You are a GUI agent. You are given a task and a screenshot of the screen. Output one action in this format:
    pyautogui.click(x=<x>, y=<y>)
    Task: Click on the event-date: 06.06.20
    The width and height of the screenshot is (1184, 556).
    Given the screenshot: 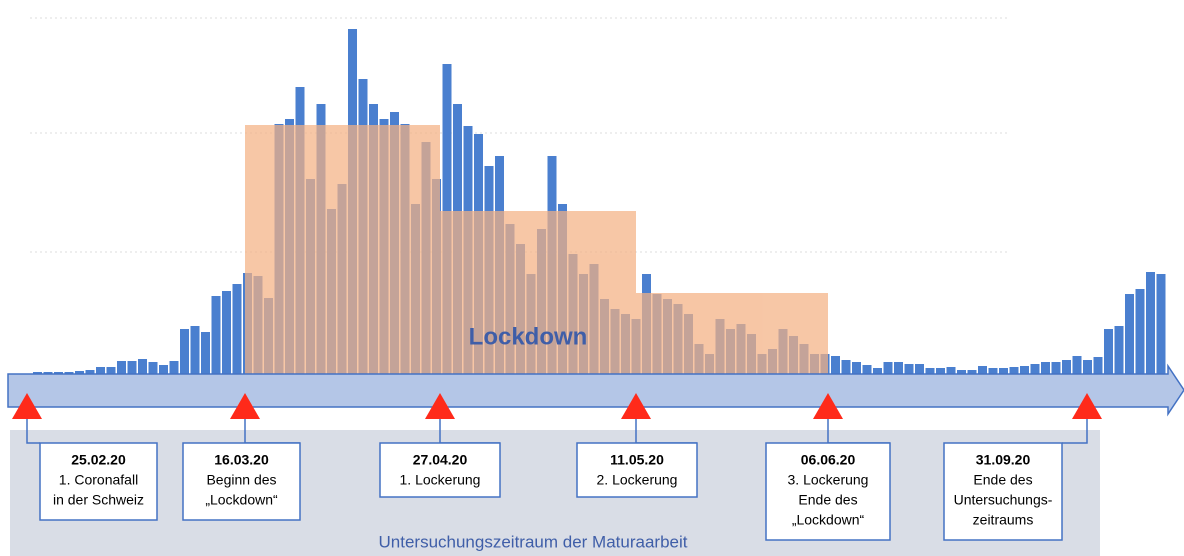 What is the action you would take?
    pyautogui.click(x=828, y=460)
    